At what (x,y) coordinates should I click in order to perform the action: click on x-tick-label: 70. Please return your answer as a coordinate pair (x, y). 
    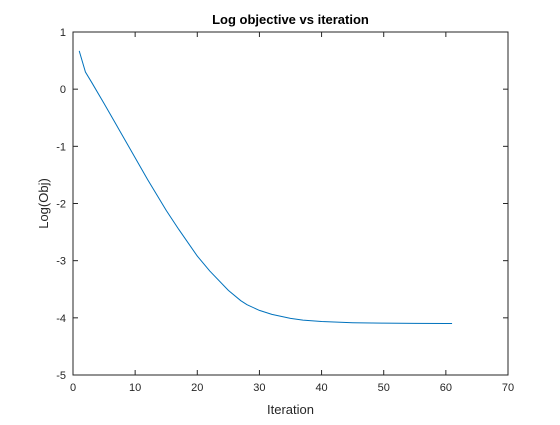
    Looking at the image, I should click on (508, 388).